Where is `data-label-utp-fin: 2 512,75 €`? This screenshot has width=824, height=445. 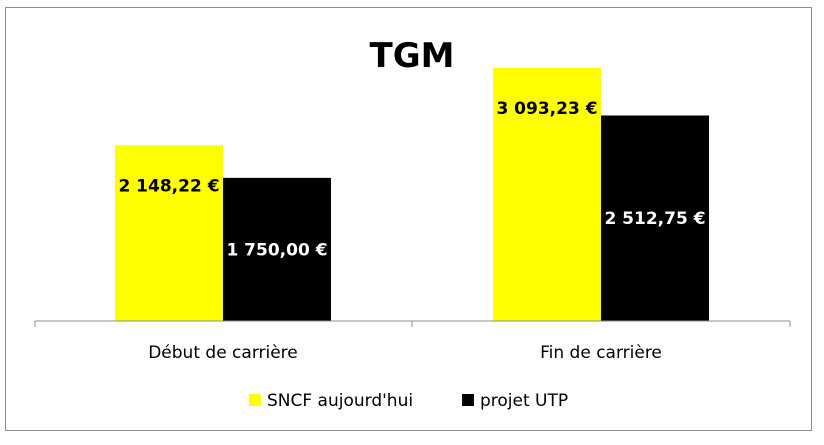 data-label-utp-fin: 2 512,75 € is located at coordinates (654, 219).